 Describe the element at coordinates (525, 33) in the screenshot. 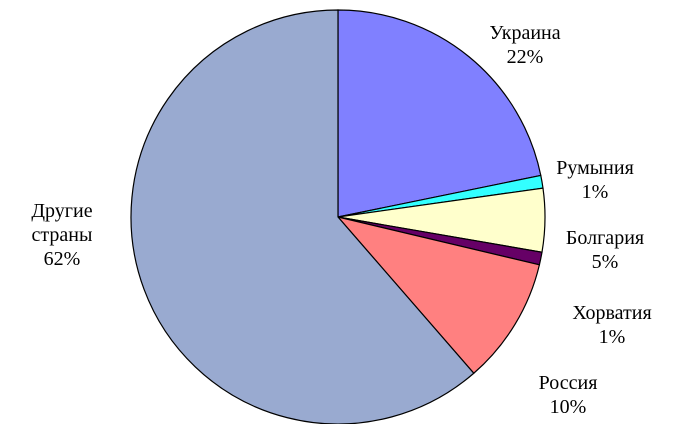

I see `category-label: Украина` at that location.